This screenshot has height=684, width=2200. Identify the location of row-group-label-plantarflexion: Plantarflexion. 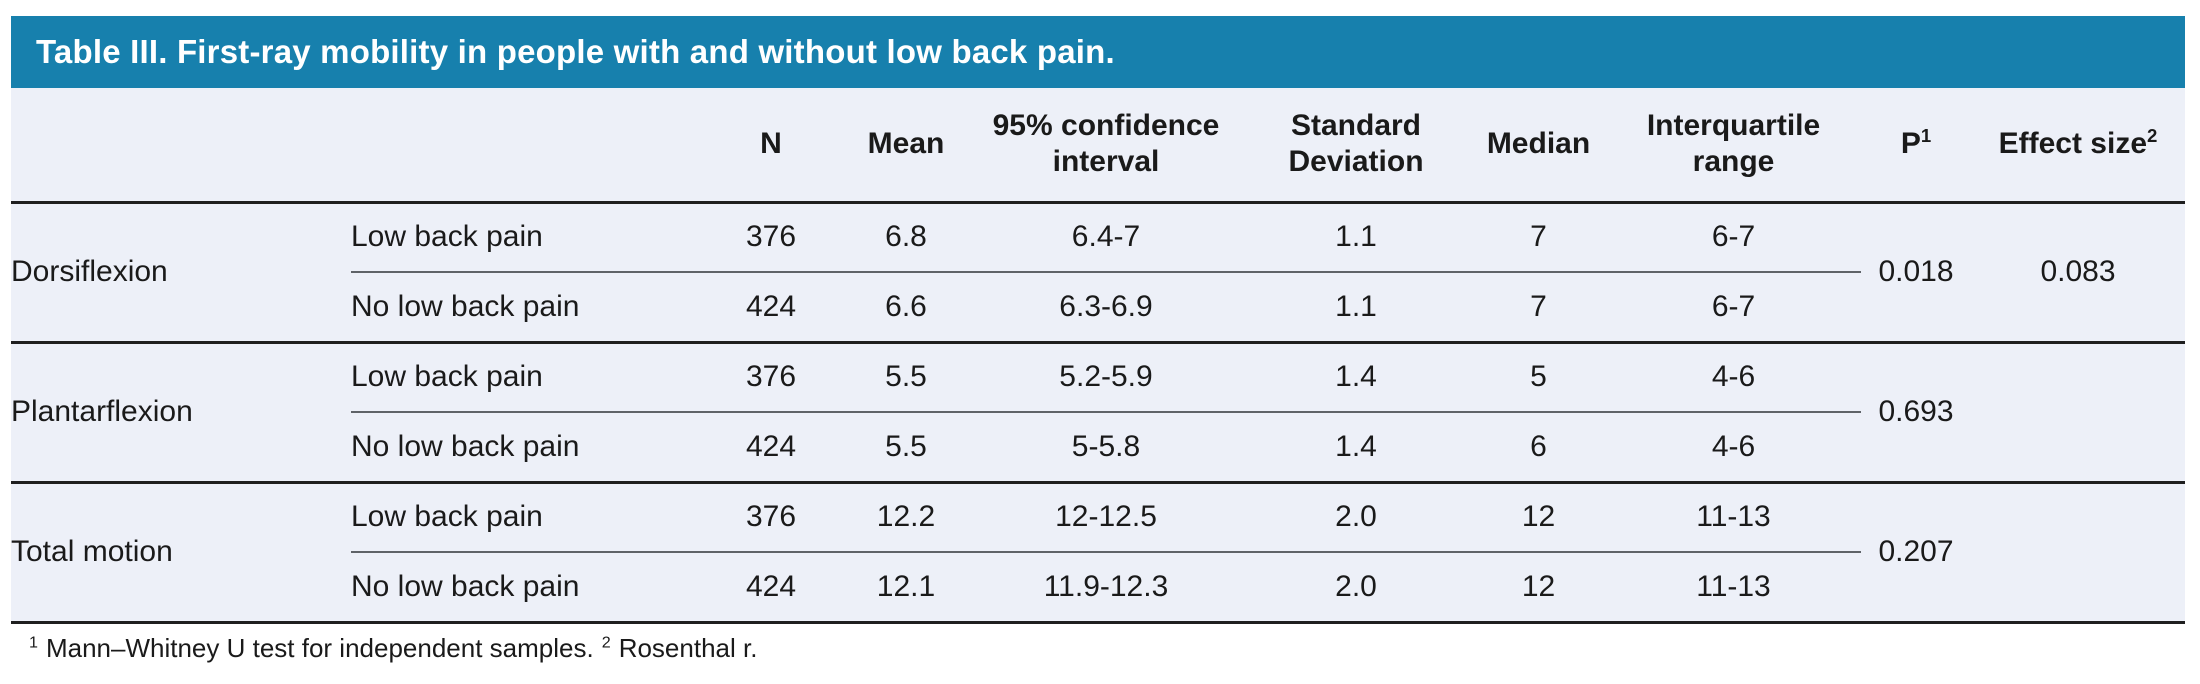
(181, 413).